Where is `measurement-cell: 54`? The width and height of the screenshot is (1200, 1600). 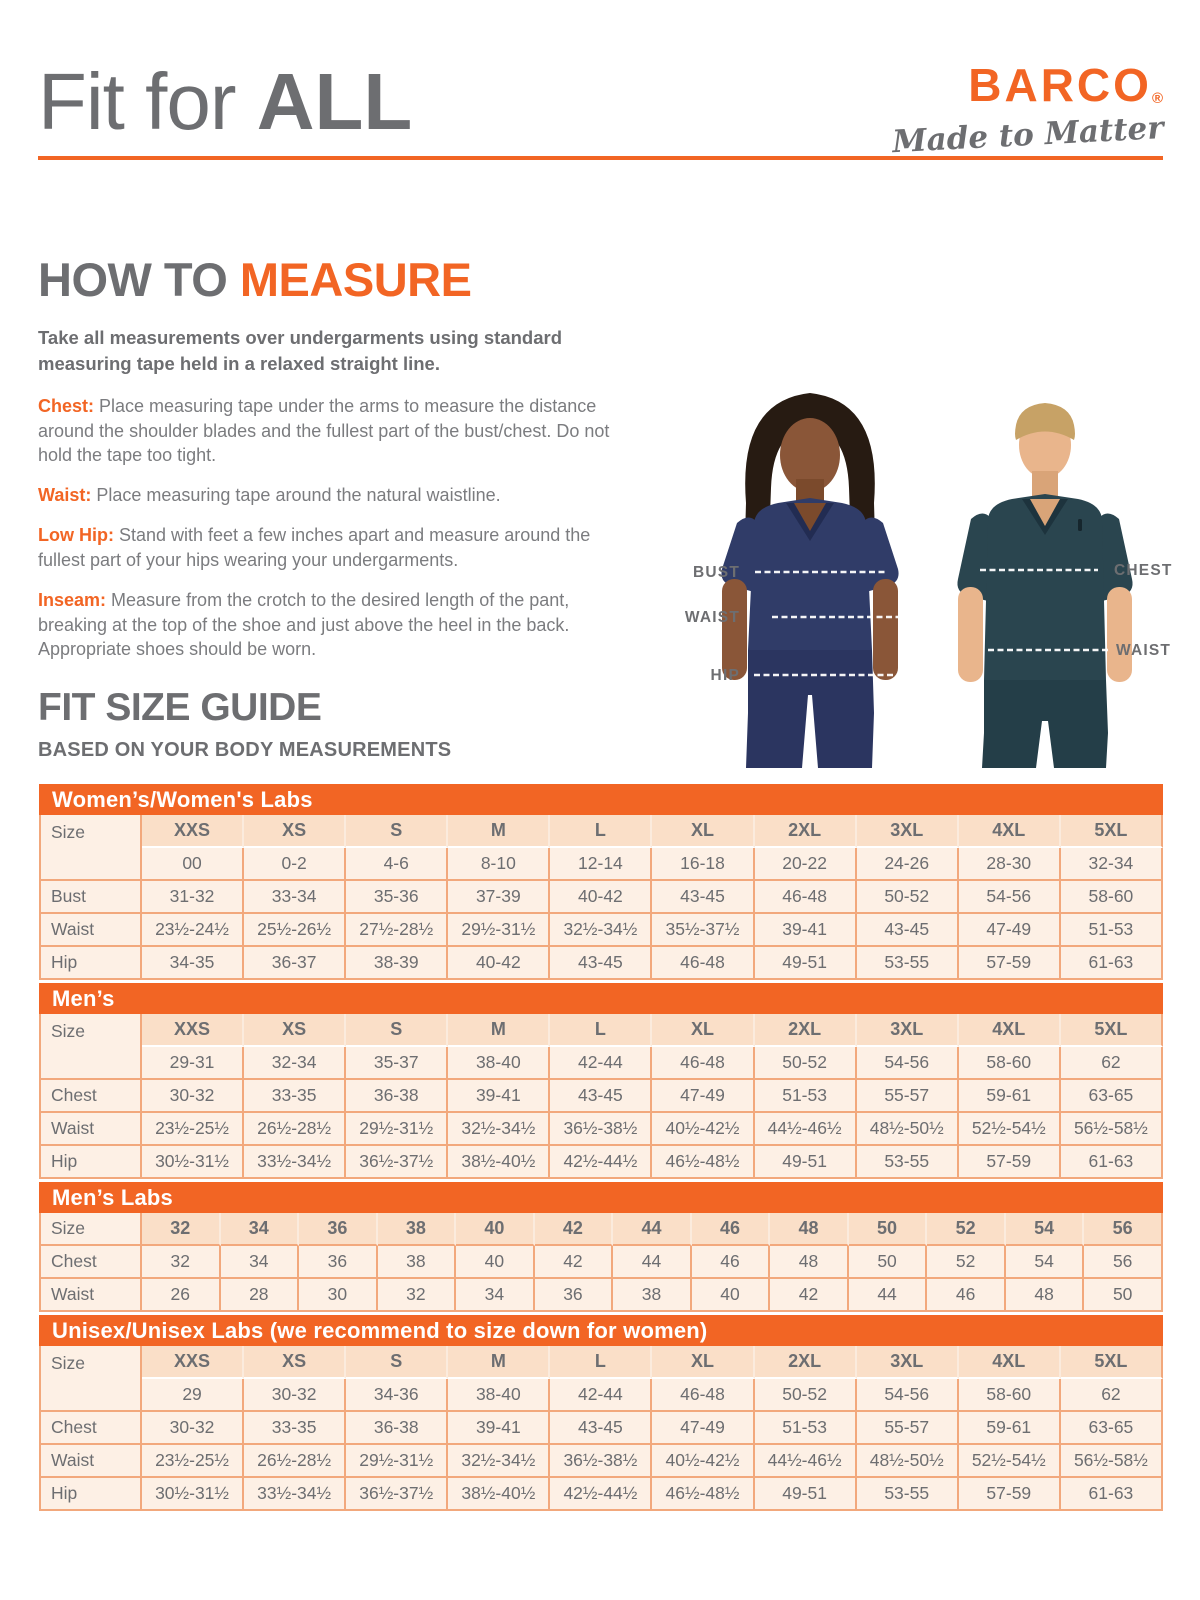 measurement-cell: 54 is located at coordinates (1045, 1262).